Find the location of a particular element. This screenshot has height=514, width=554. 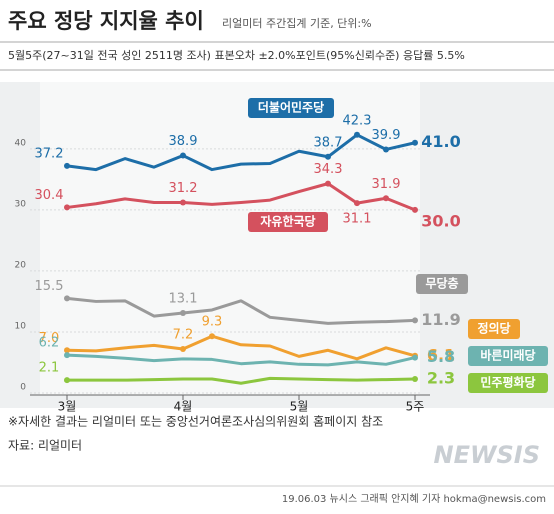

legend-label: 자유한국당 is located at coordinates (287, 221).